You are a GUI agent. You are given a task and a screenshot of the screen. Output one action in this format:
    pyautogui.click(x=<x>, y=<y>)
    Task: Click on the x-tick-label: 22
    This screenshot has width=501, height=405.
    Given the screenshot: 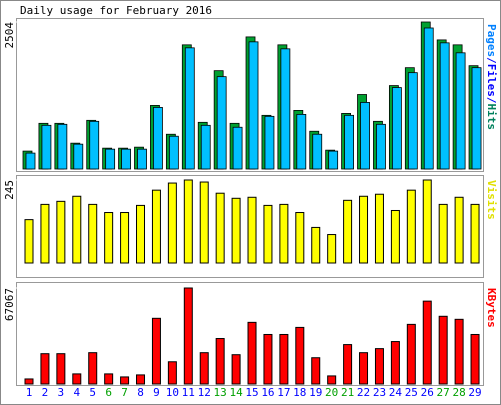 What is the action you would take?
    pyautogui.click(x=363, y=392)
    